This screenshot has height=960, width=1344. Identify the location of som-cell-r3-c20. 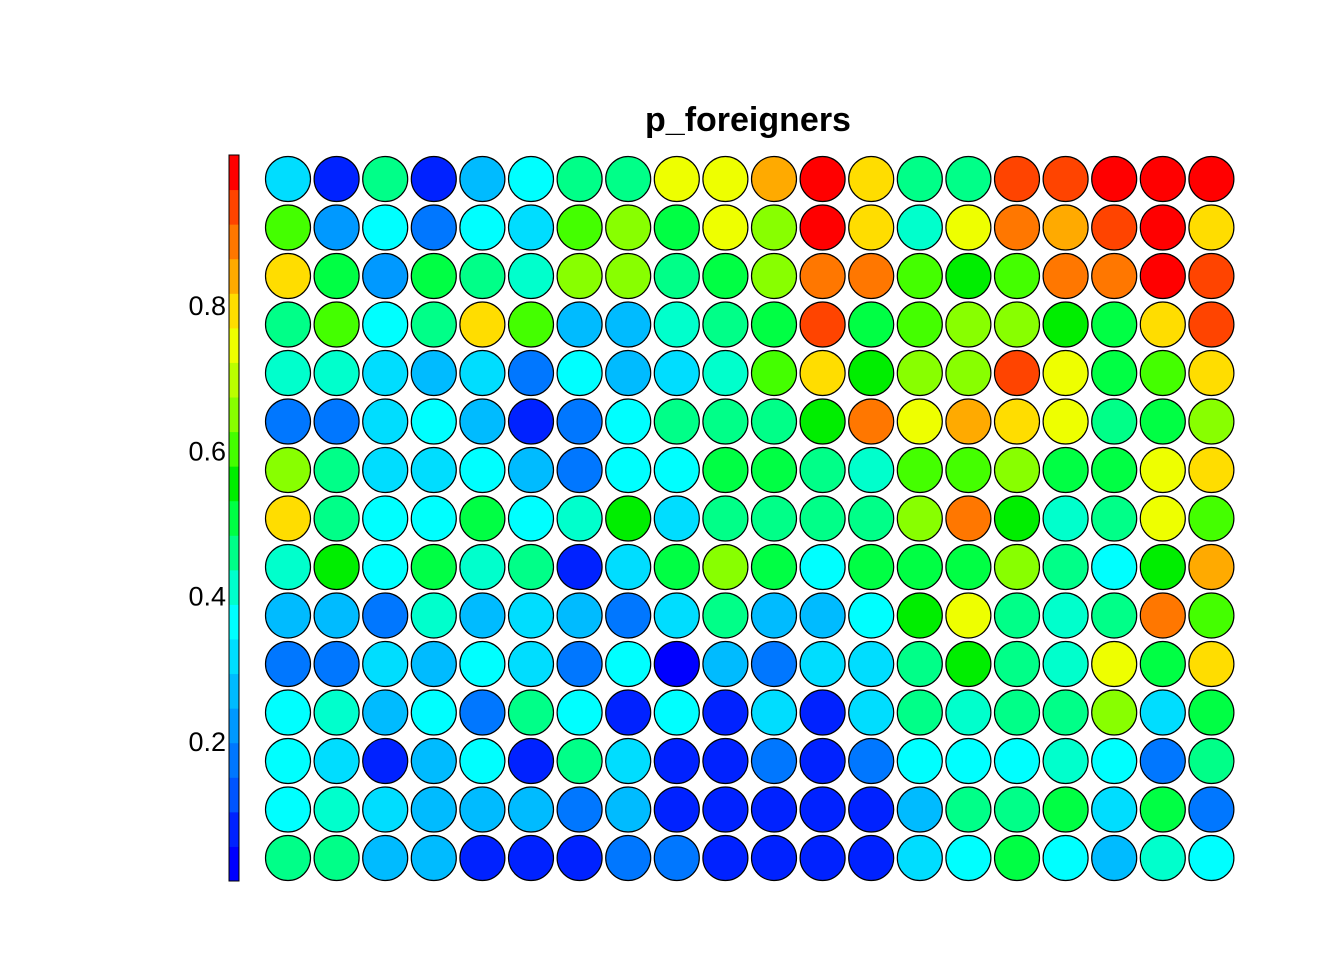
(1211, 276).